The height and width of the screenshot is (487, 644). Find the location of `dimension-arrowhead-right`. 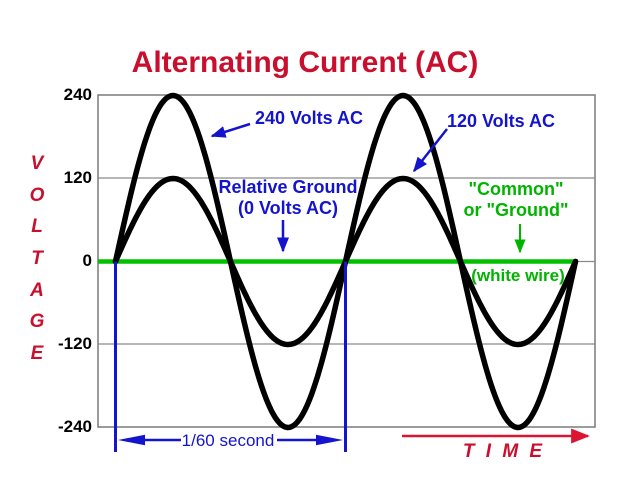

dimension-arrowhead-right is located at coordinates (329, 440).